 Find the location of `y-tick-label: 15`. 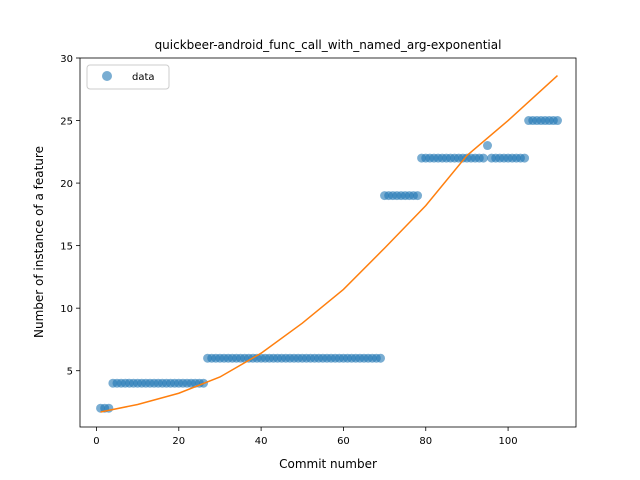

y-tick-label: 15 is located at coordinates (66, 247).